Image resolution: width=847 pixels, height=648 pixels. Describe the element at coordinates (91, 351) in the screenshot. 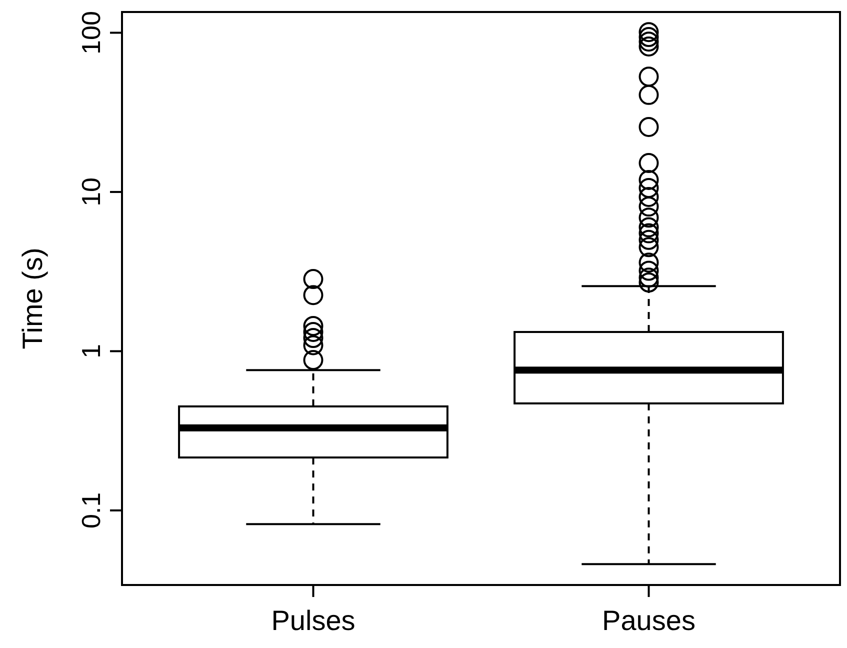

I see `y-tick-label: 1` at that location.